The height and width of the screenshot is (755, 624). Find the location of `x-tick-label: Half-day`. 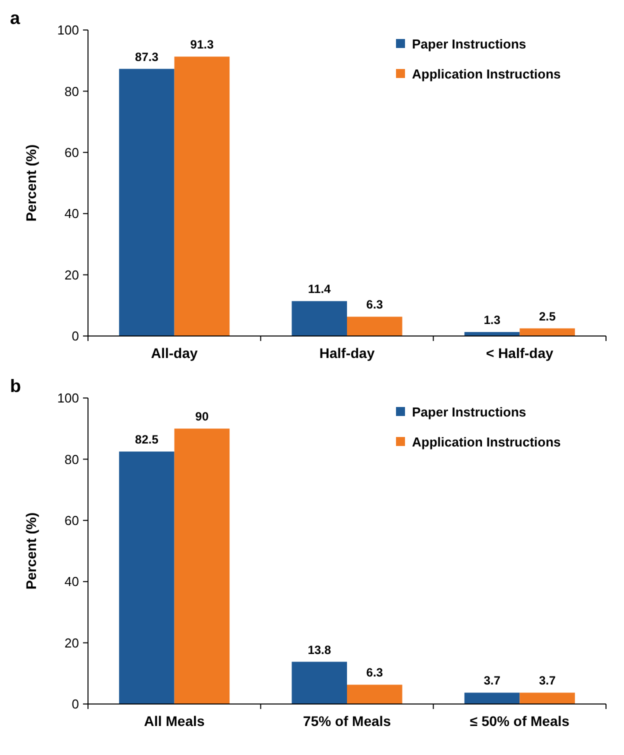

x-tick-label: Half-day is located at coordinates (347, 353).